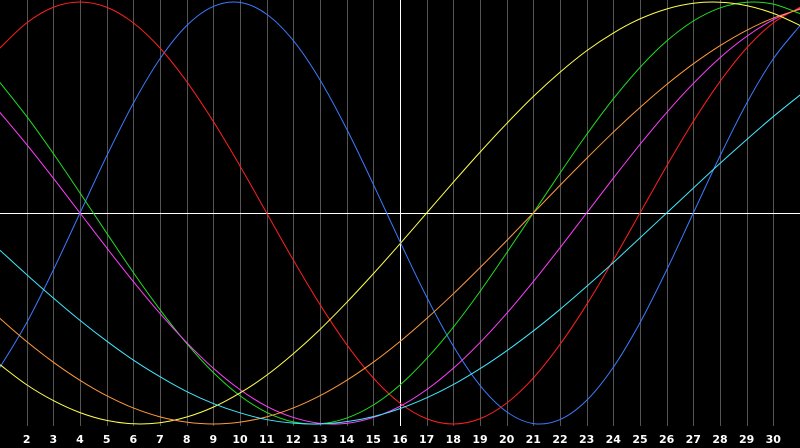  Describe the element at coordinates (160, 439) in the screenshot. I see `x-tick-label: 7` at that location.